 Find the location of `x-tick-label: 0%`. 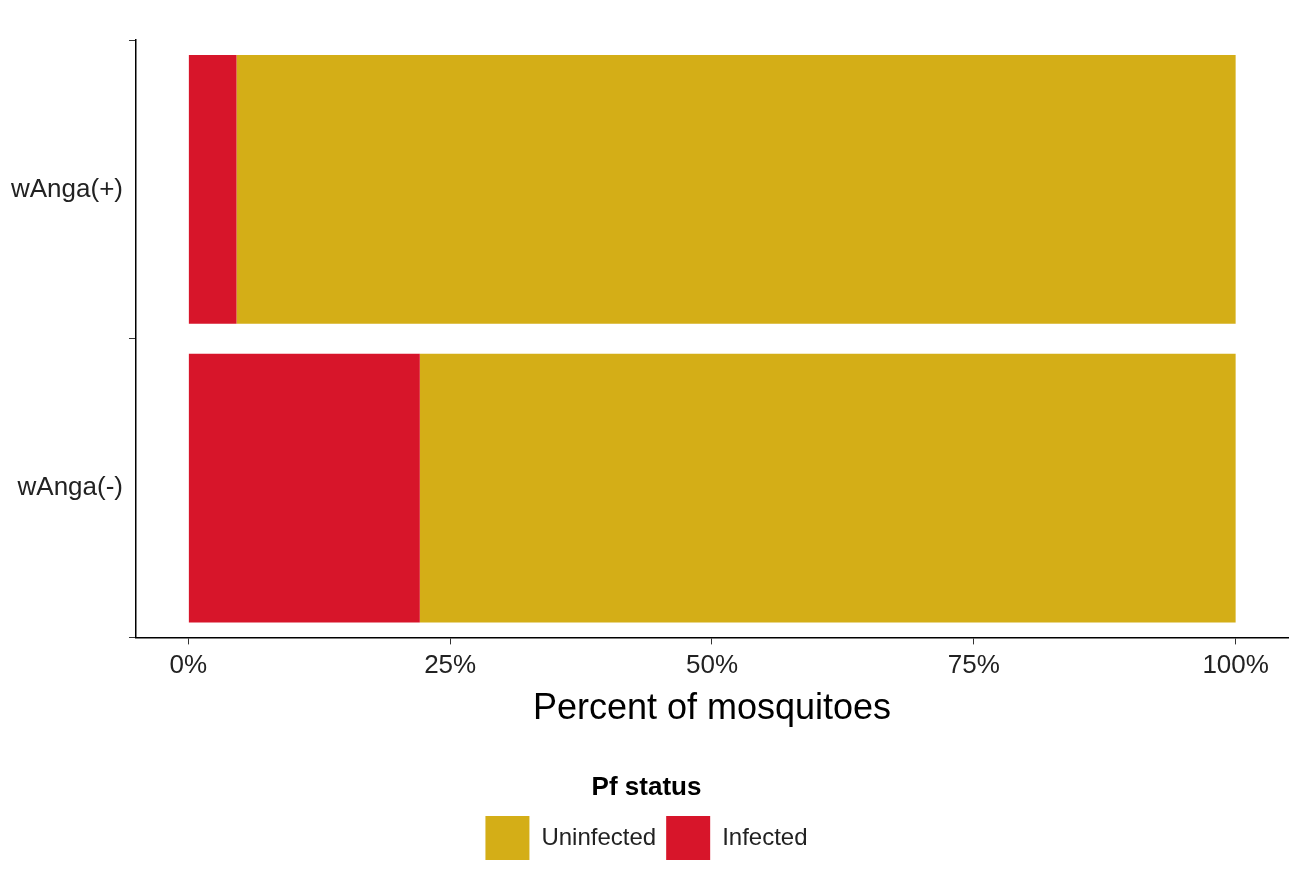

x-tick-label: 0% is located at coordinates (188, 664).